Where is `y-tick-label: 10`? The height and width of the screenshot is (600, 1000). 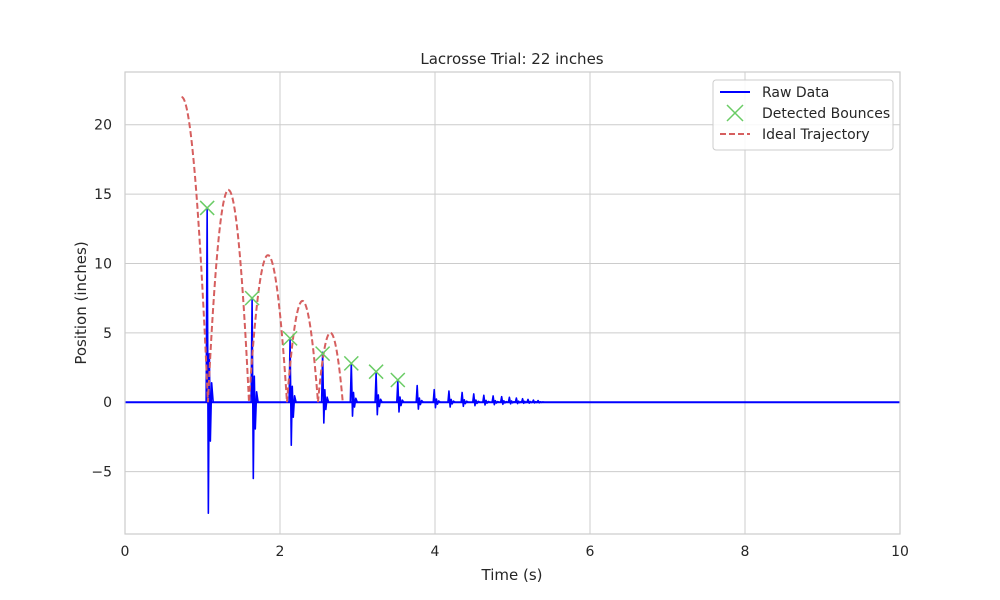 y-tick-label: 10 is located at coordinates (103, 264).